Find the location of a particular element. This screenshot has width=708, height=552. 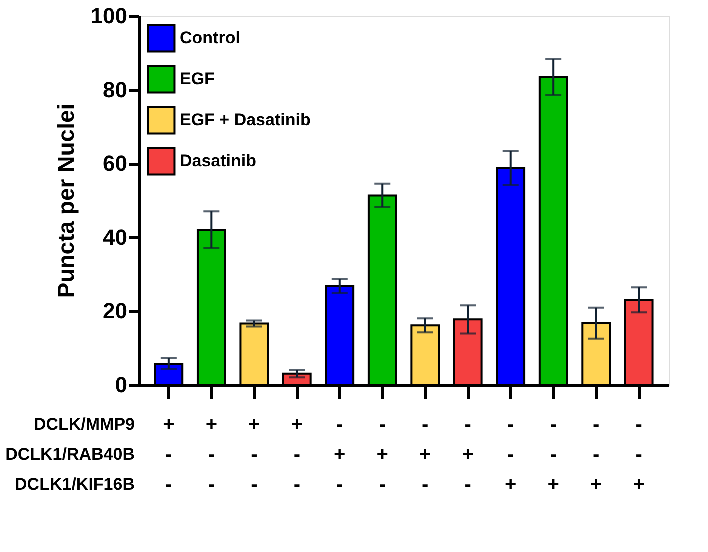

legend-label: EGF + Dasatinib is located at coordinates (245, 120).